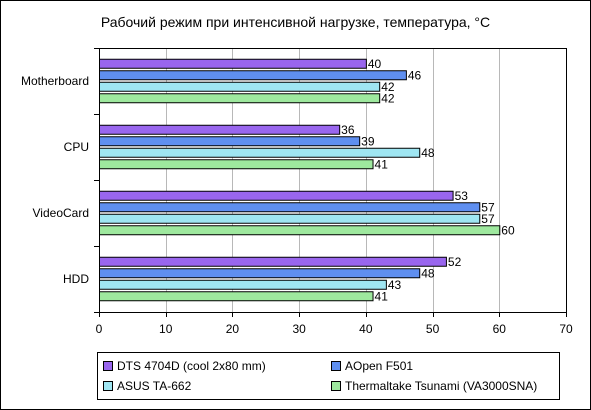  What do you see at coordinates (428, 153) in the screenshot?
I see `bar-value-label-2-1: 48` at bounding box center [428, 153].